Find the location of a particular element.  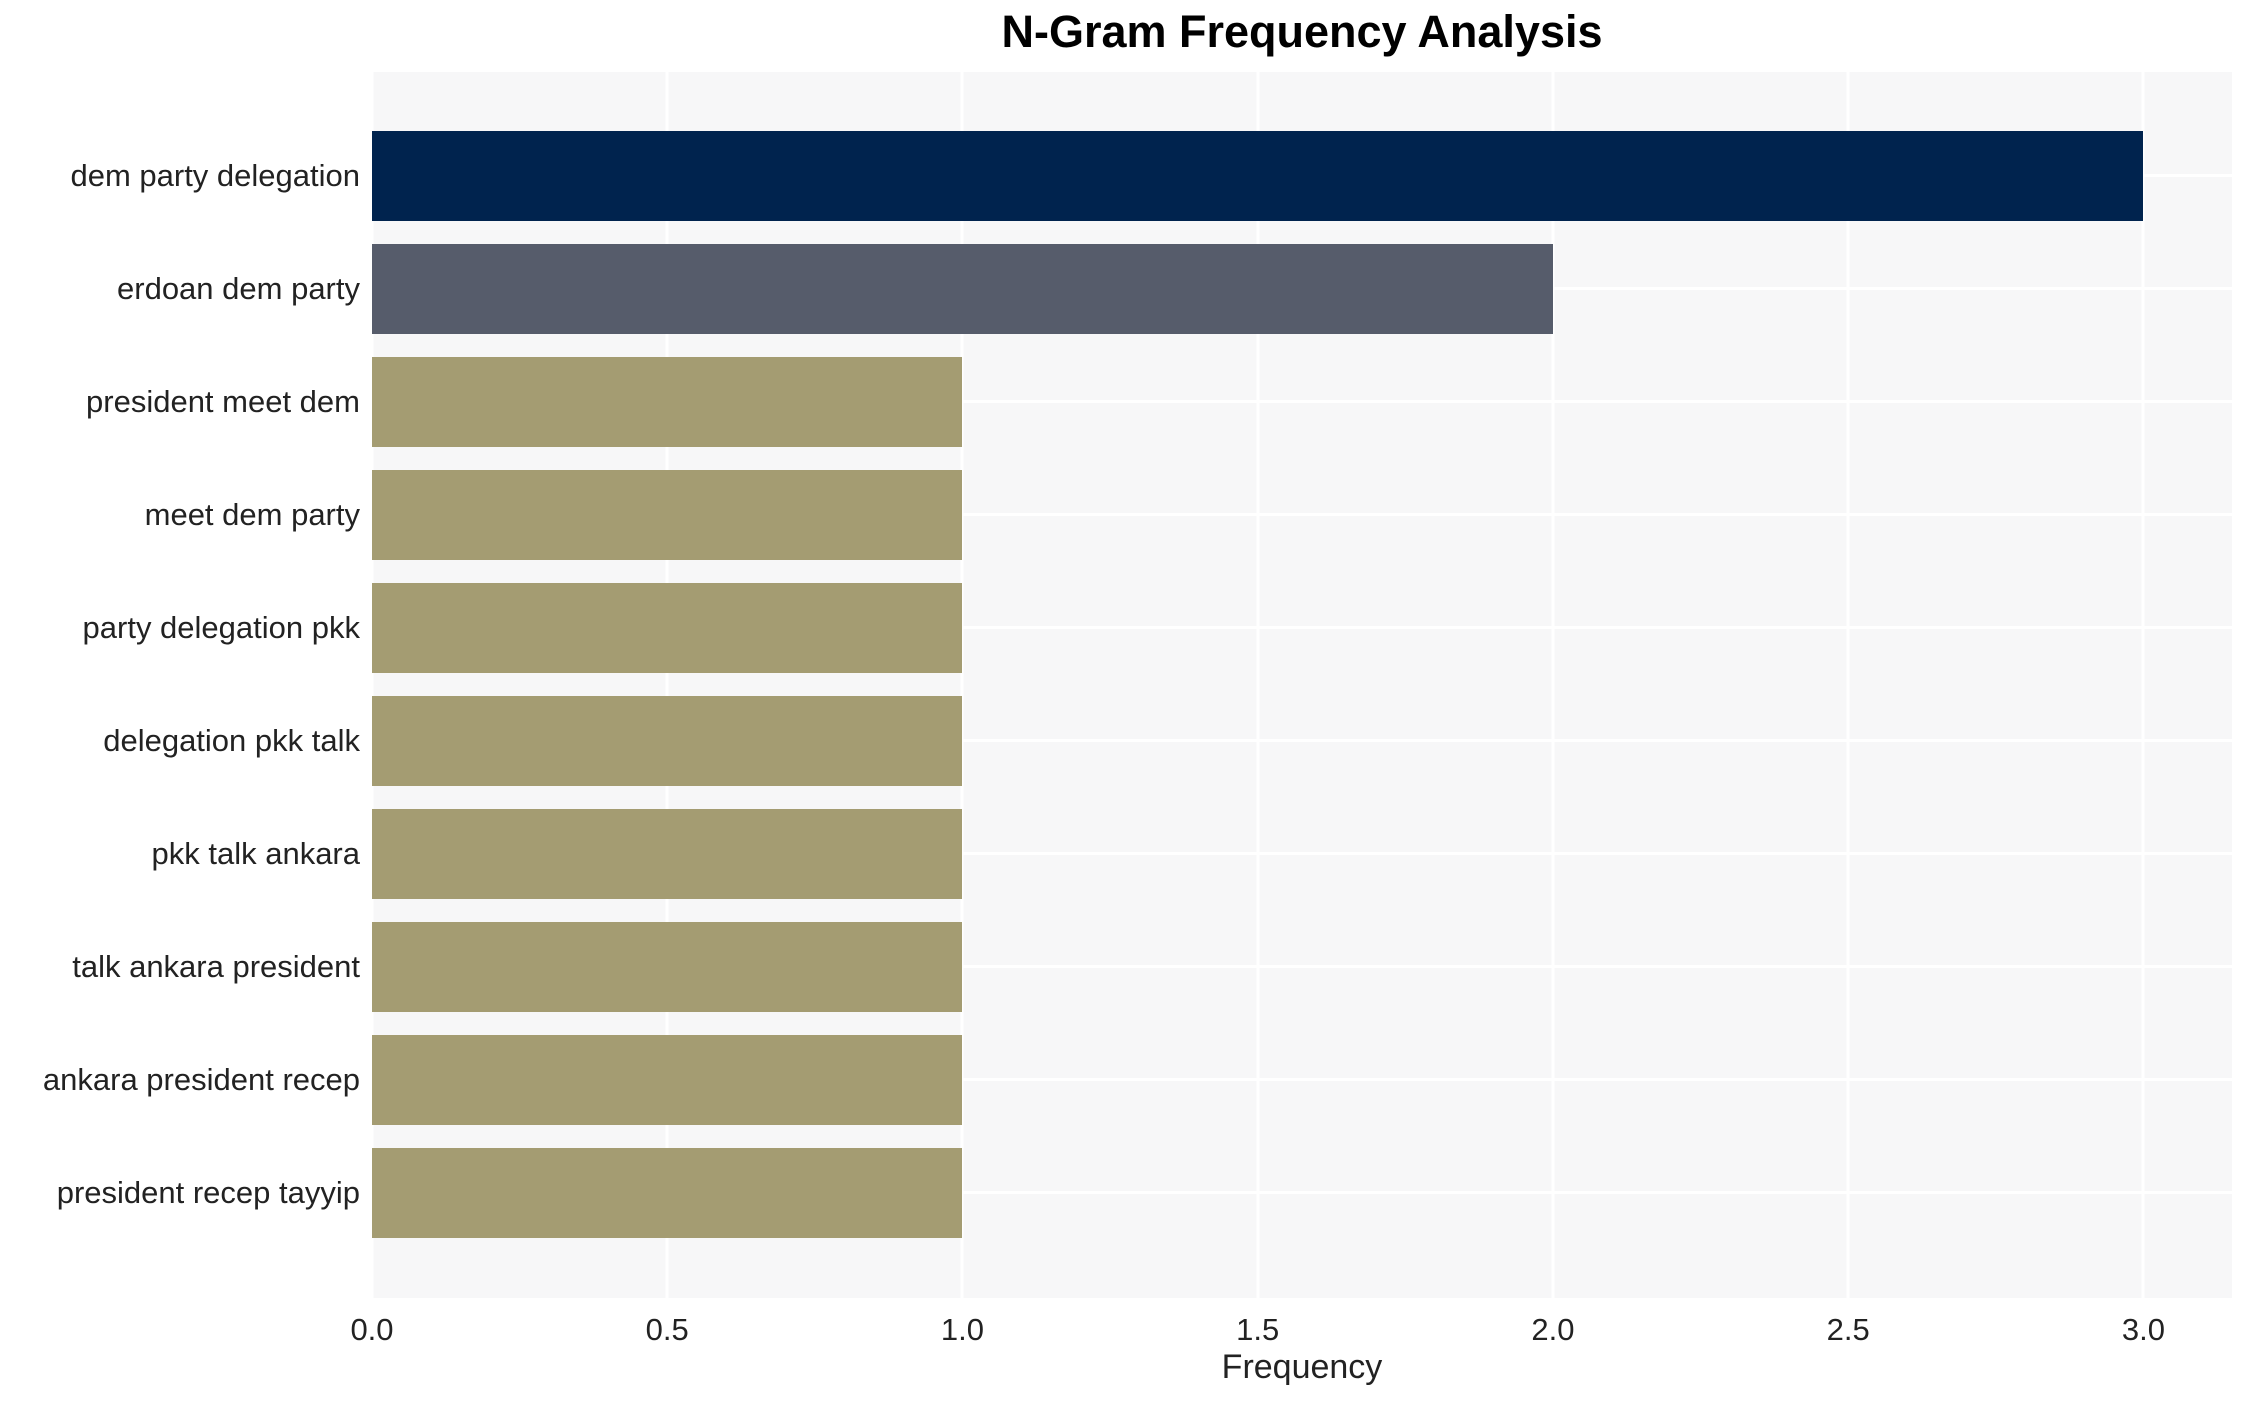

y-axis-label: dem party delegation is located at coordinates (215, 175).